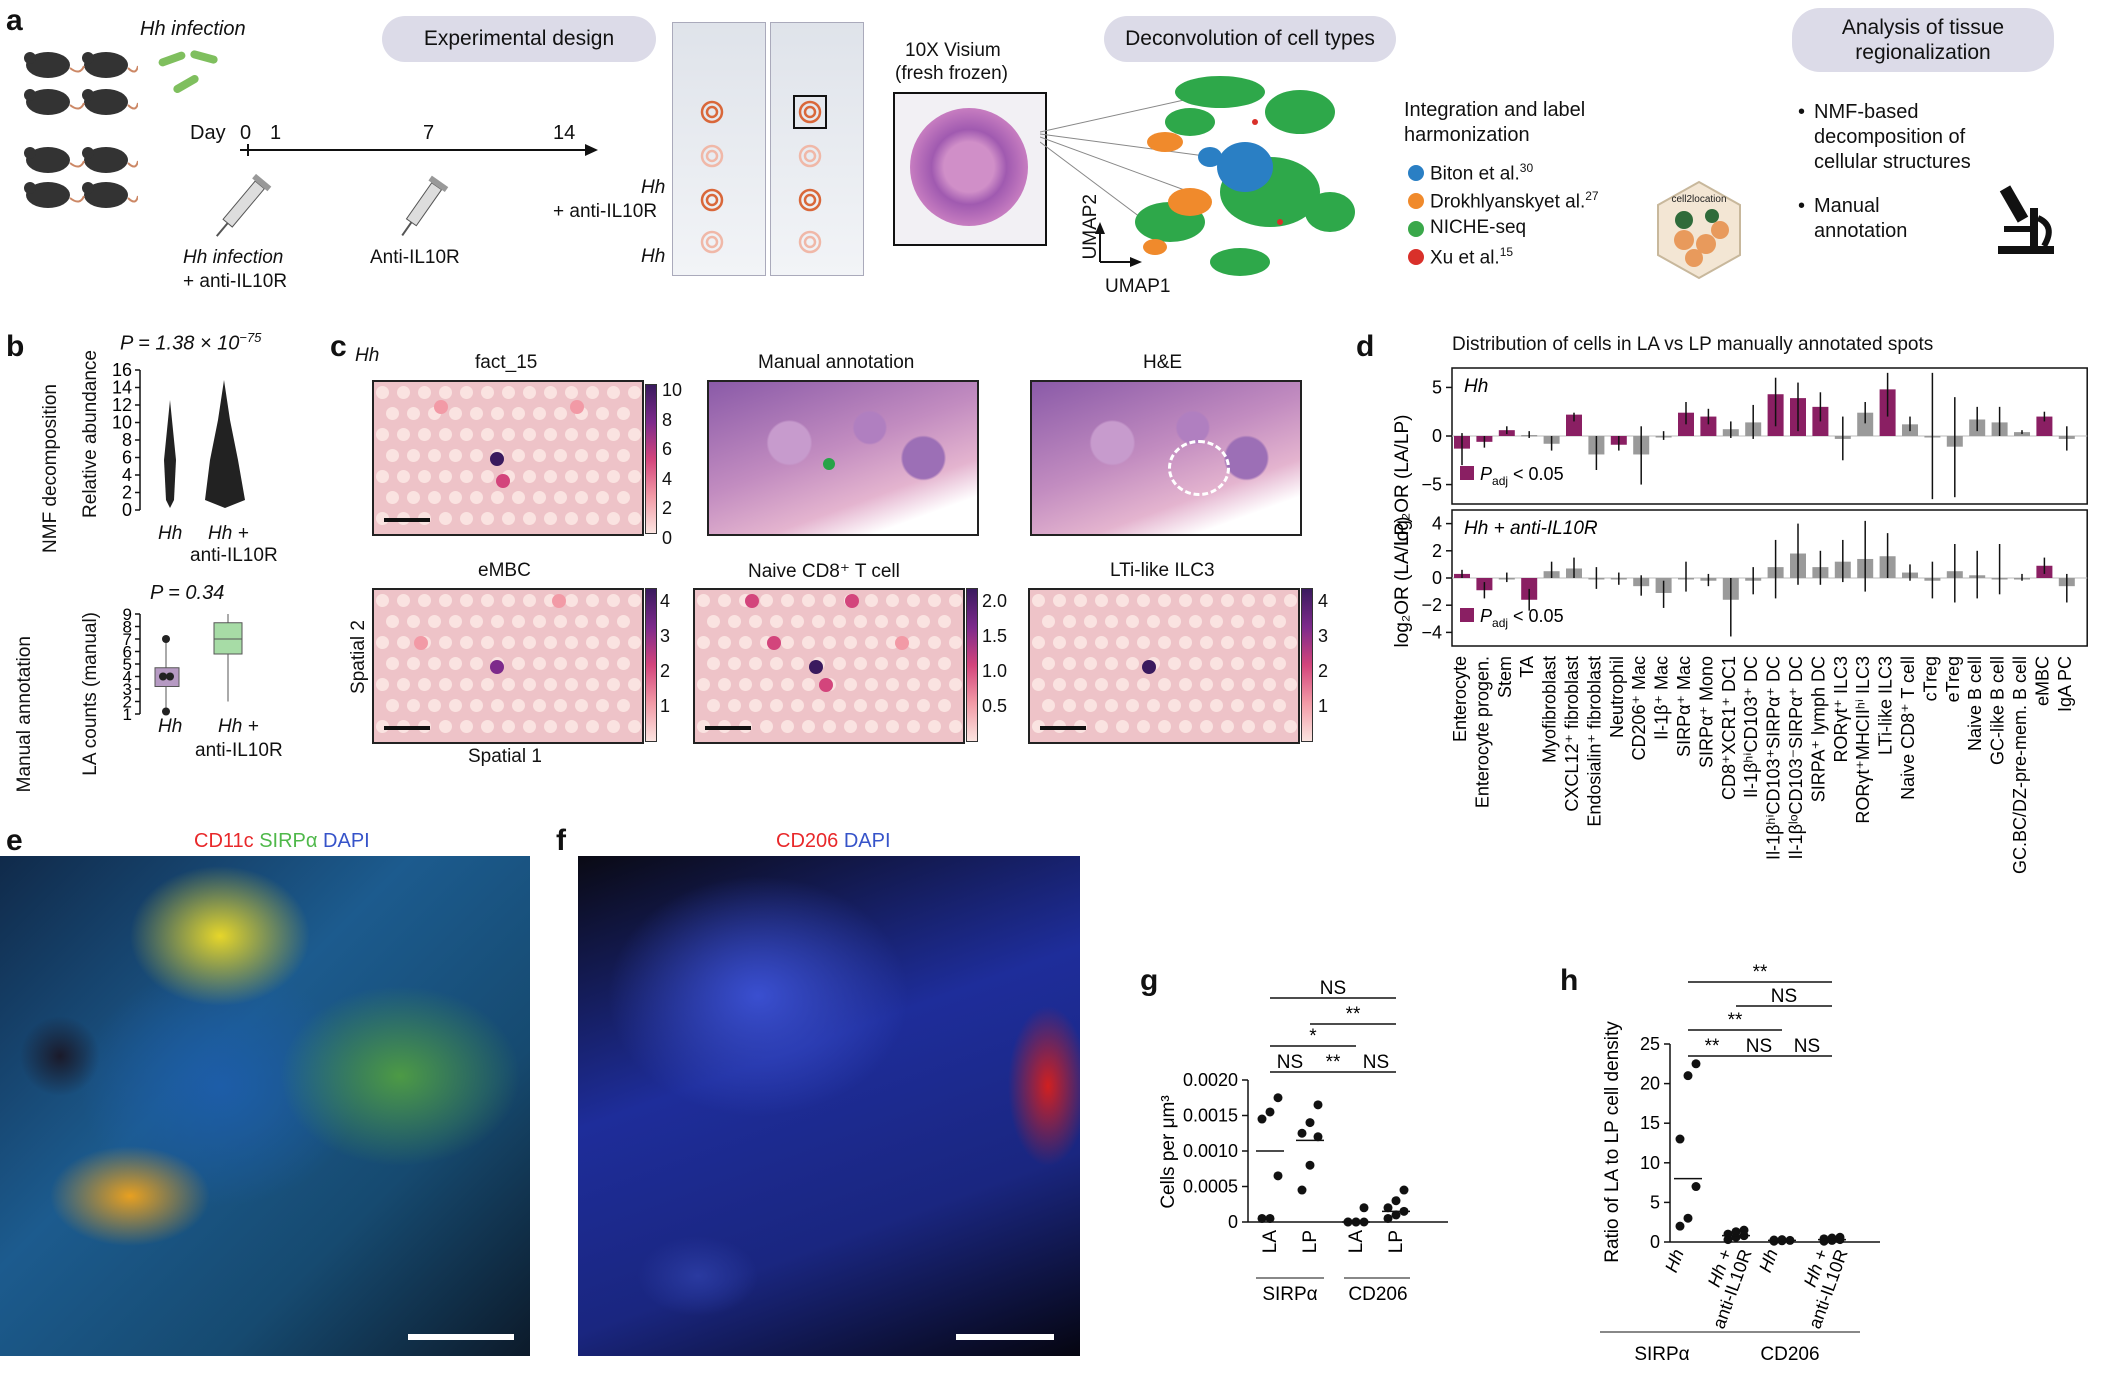 The height and width of the screenshot is (1390, 2118). I want to click on b-top-ytick-label: 10, so click(122, 423).